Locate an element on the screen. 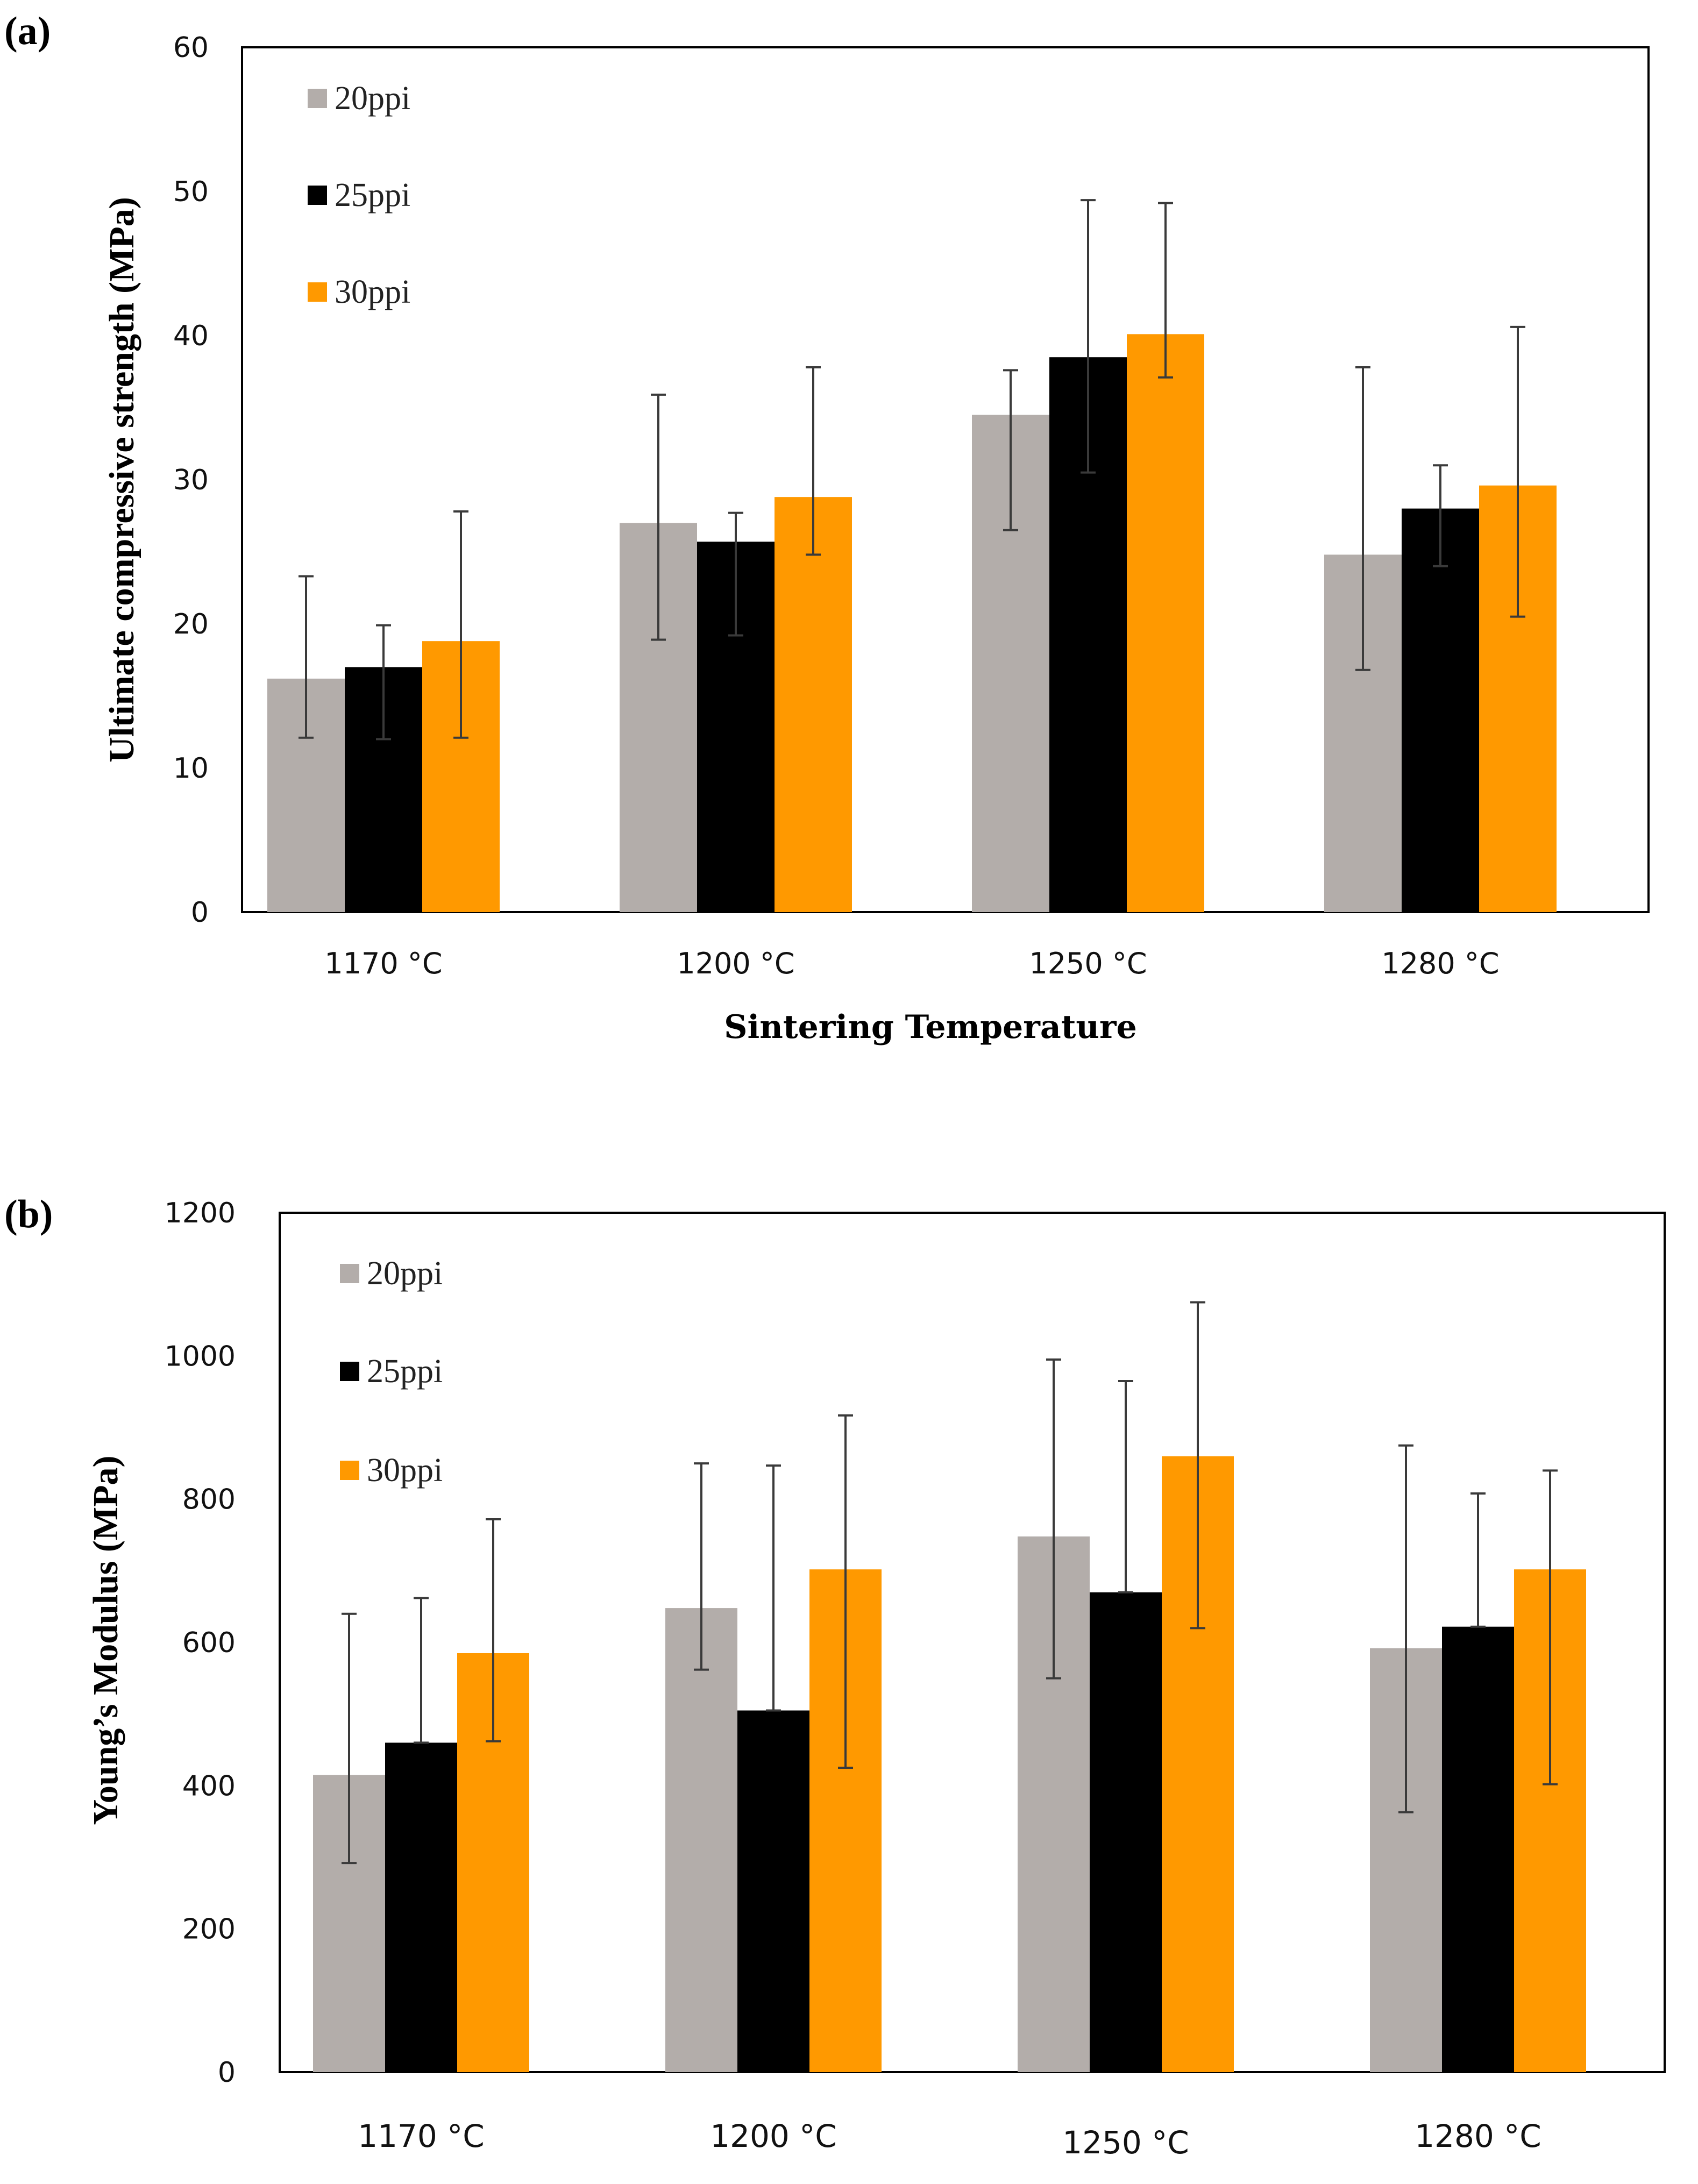 This screenshot has height=2184, width=1698. y-tick-label-400: 400 is located at coordinates (209, 1786).